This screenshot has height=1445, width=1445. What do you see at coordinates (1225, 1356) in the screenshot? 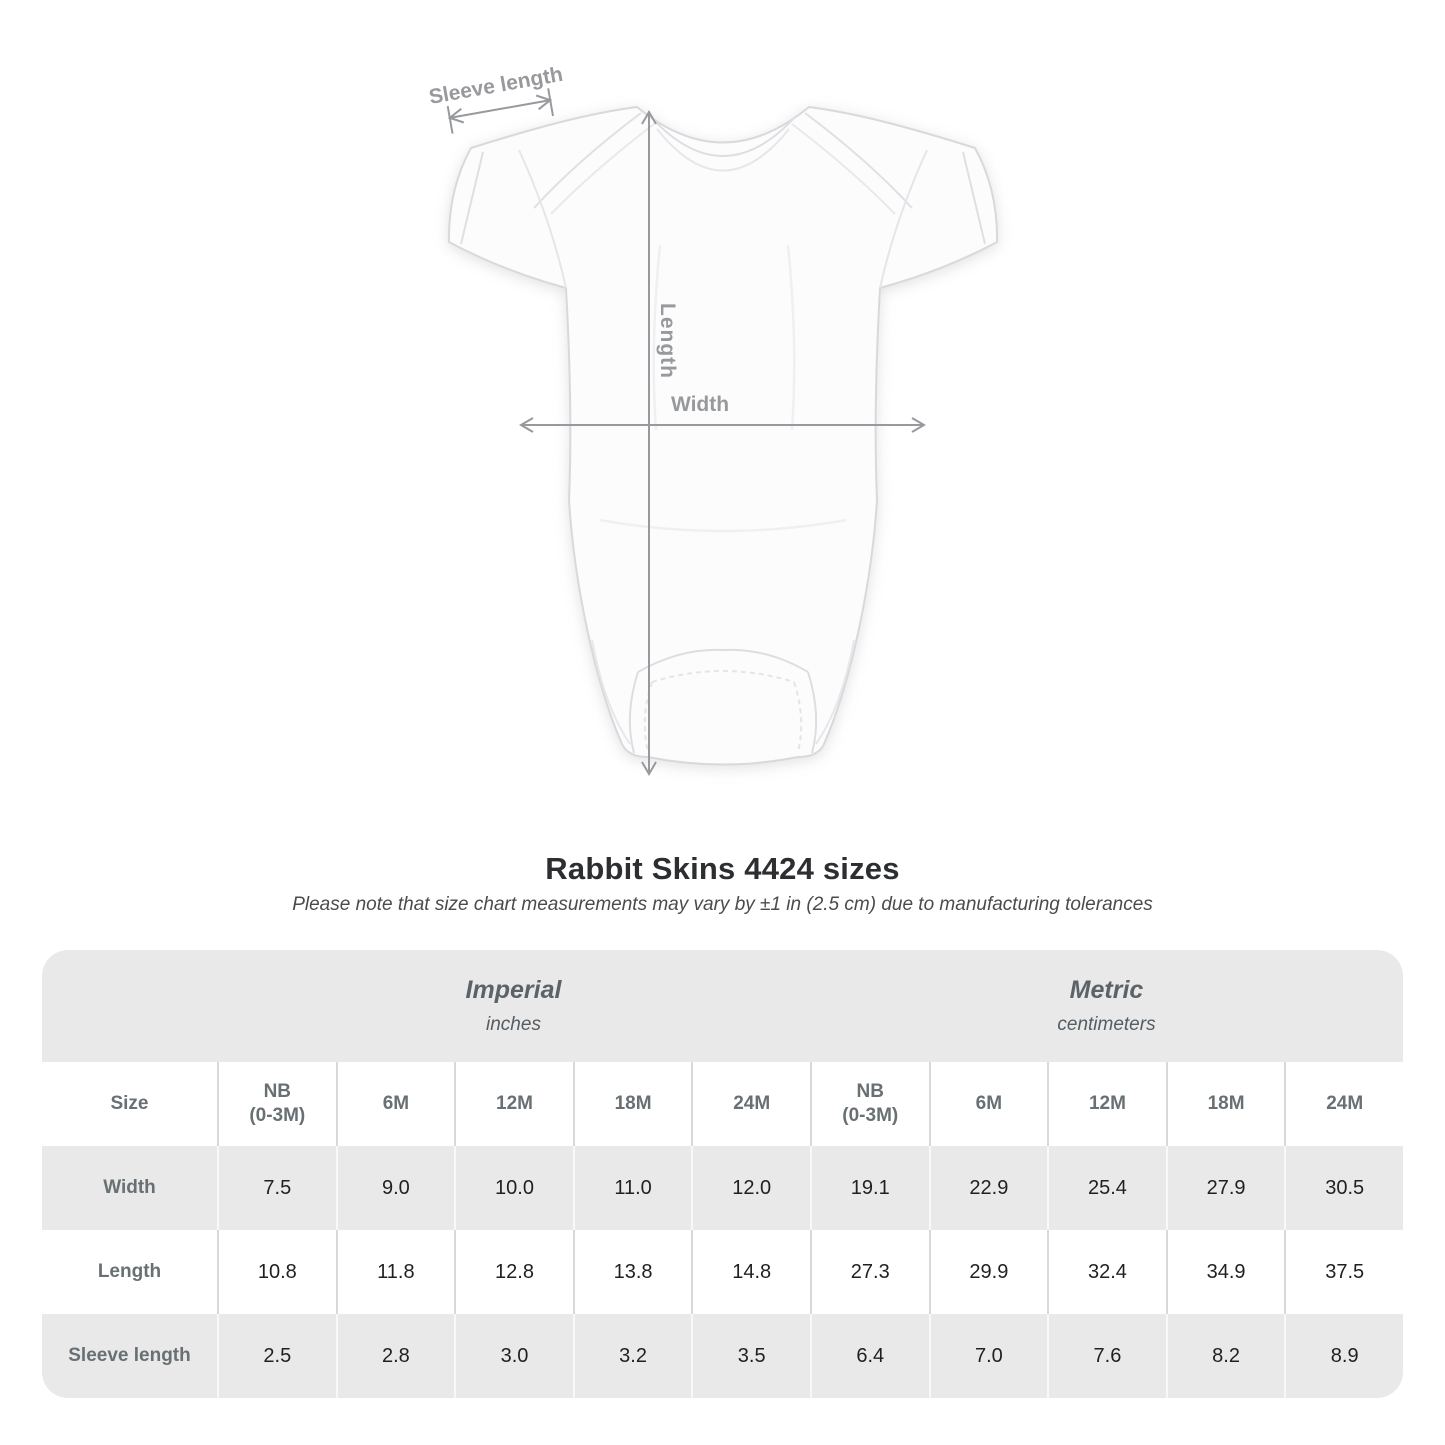
I see `size-value: 8.2` at bounding box center [1225, 1356].